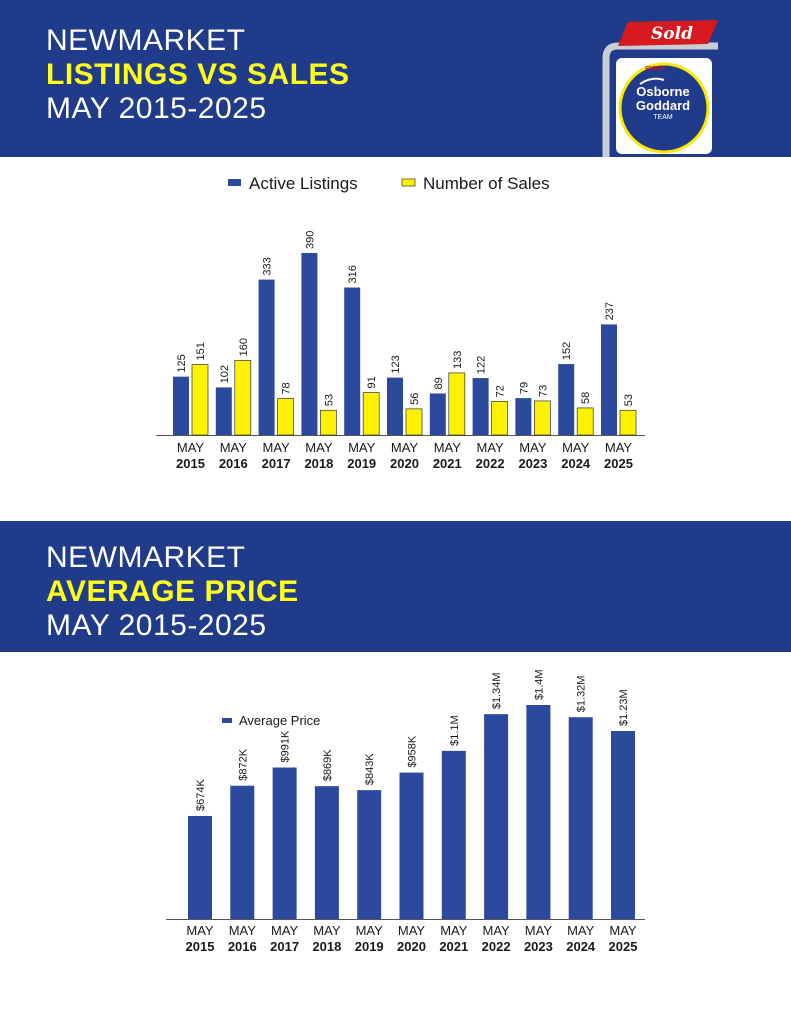 This screenshot has width=791, height=1024. Describe the element at coordinates (172, 591) in the screenshot. I see `header-title-2: AVERAGE PRICE` at that location.